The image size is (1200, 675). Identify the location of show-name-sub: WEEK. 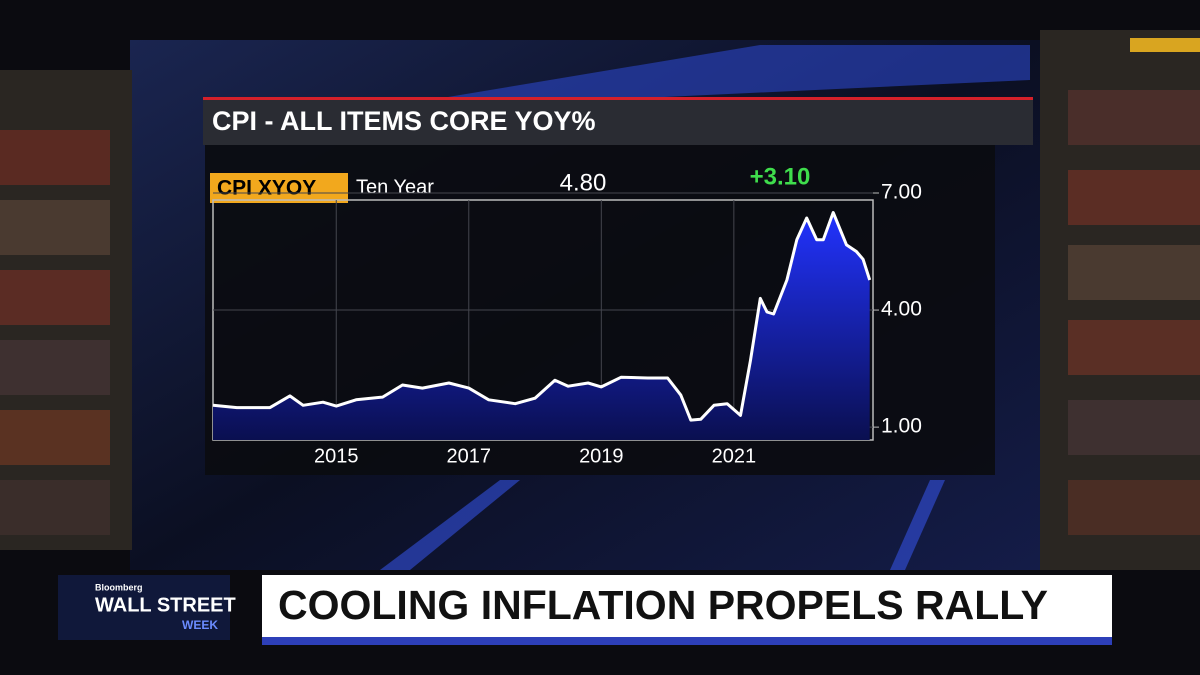
(200, 625).